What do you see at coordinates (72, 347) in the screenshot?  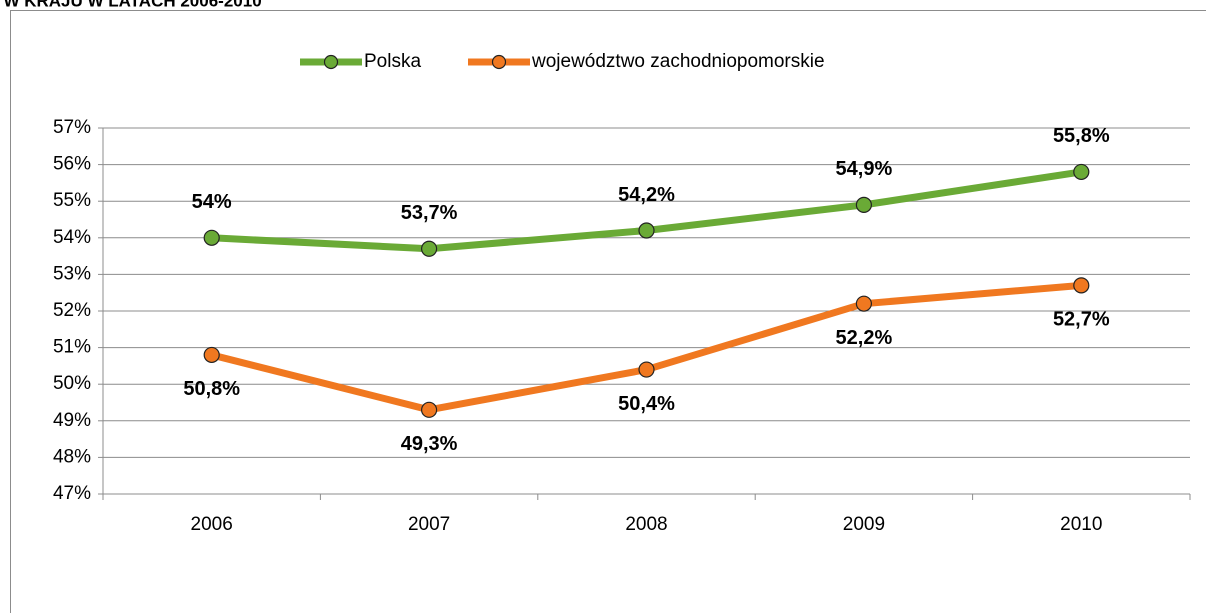 I see `y-tick-label: 51%` at bounding box center [72, 347].